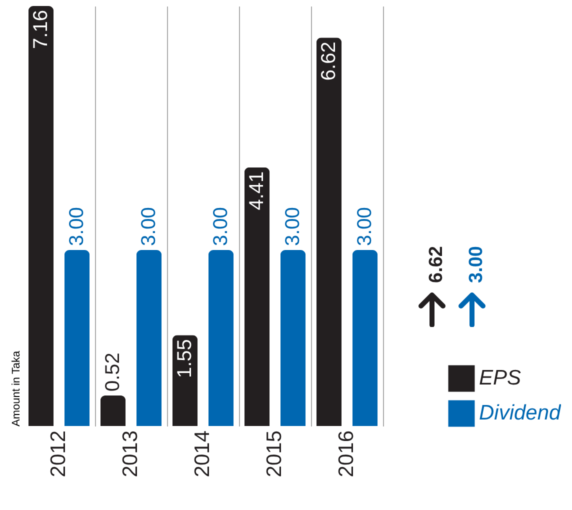  What do you see at coordinates (113, 372) in the screenshot?
I see `data-label: 0.52` at bounding box center [113, 372].